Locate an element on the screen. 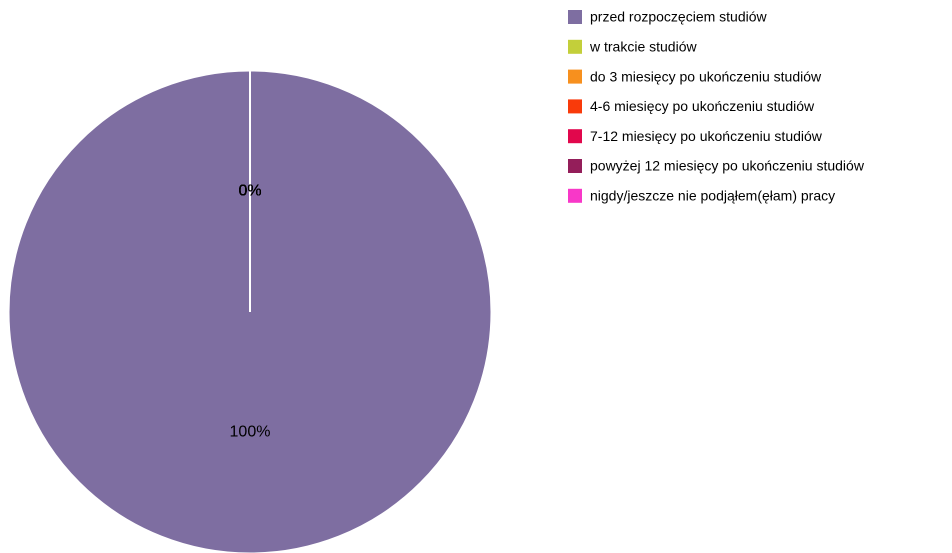 This screenshot has width=952, height=553. legend-label: nigdy/jeszcze nie podjąłem(ęłam) pracy is located at coordinates (712, 196).